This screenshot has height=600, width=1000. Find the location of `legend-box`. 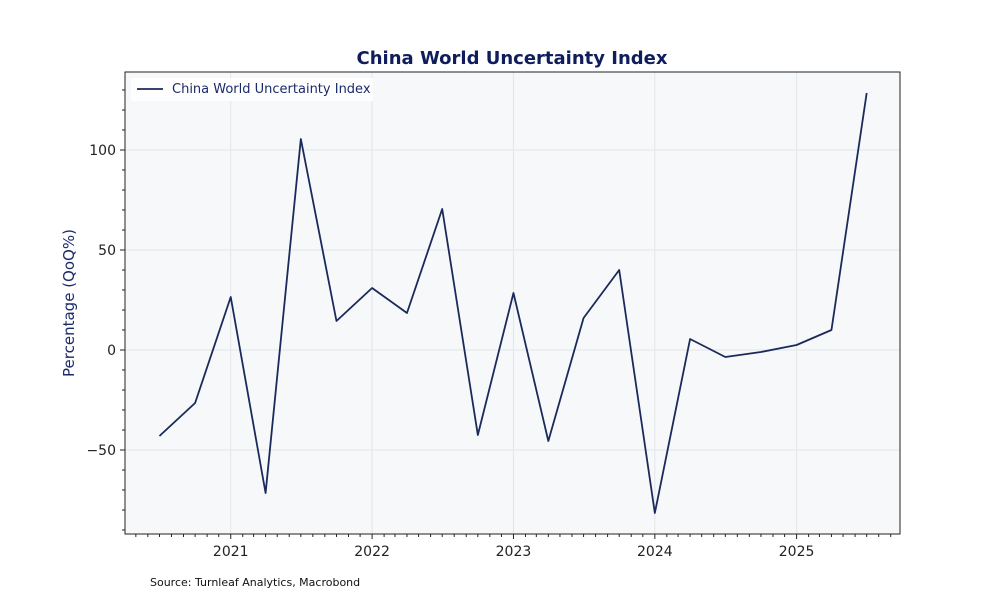

legend-box is located at coordinates (252, 89).